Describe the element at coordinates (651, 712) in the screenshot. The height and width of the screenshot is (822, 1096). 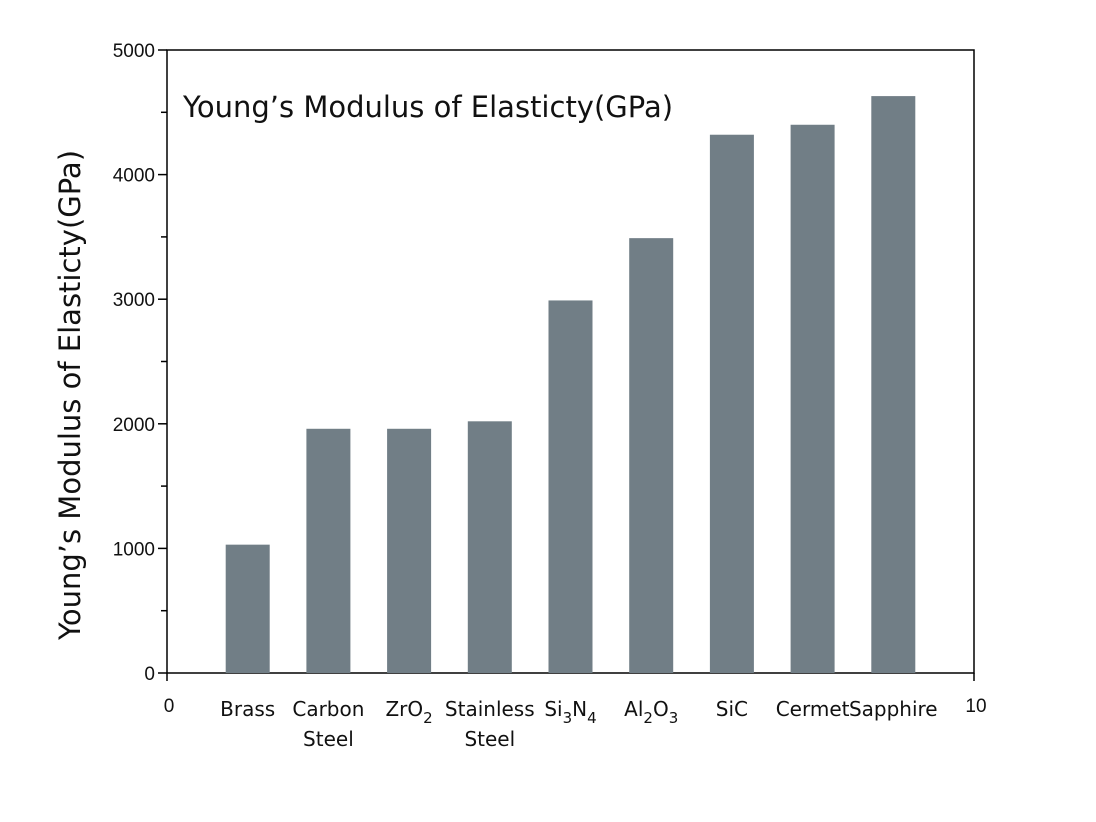
I see `category-label: Al2O3` at that location.